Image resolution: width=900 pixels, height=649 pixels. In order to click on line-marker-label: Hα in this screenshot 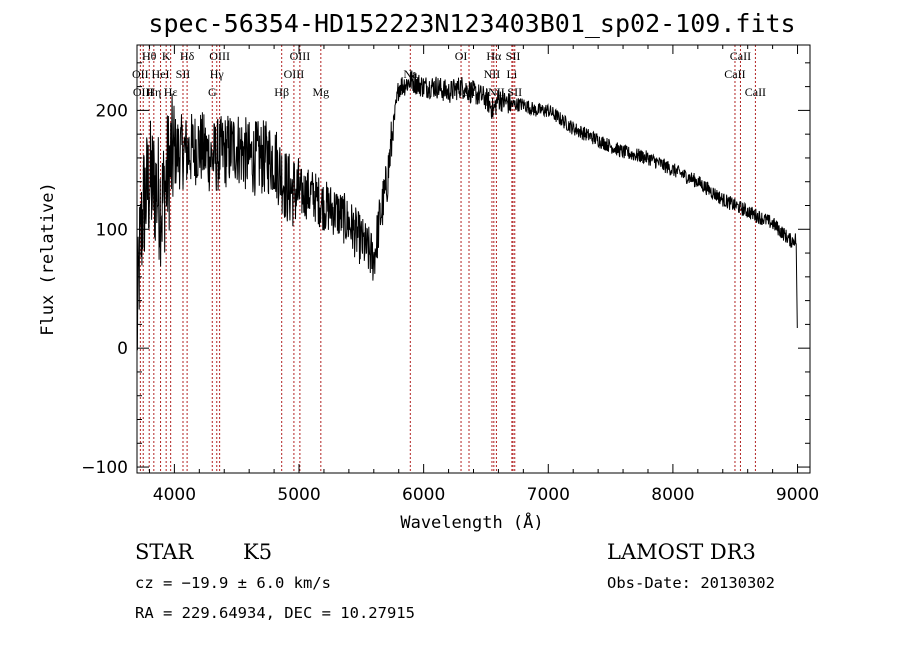, I will do `click(494, 56)`.